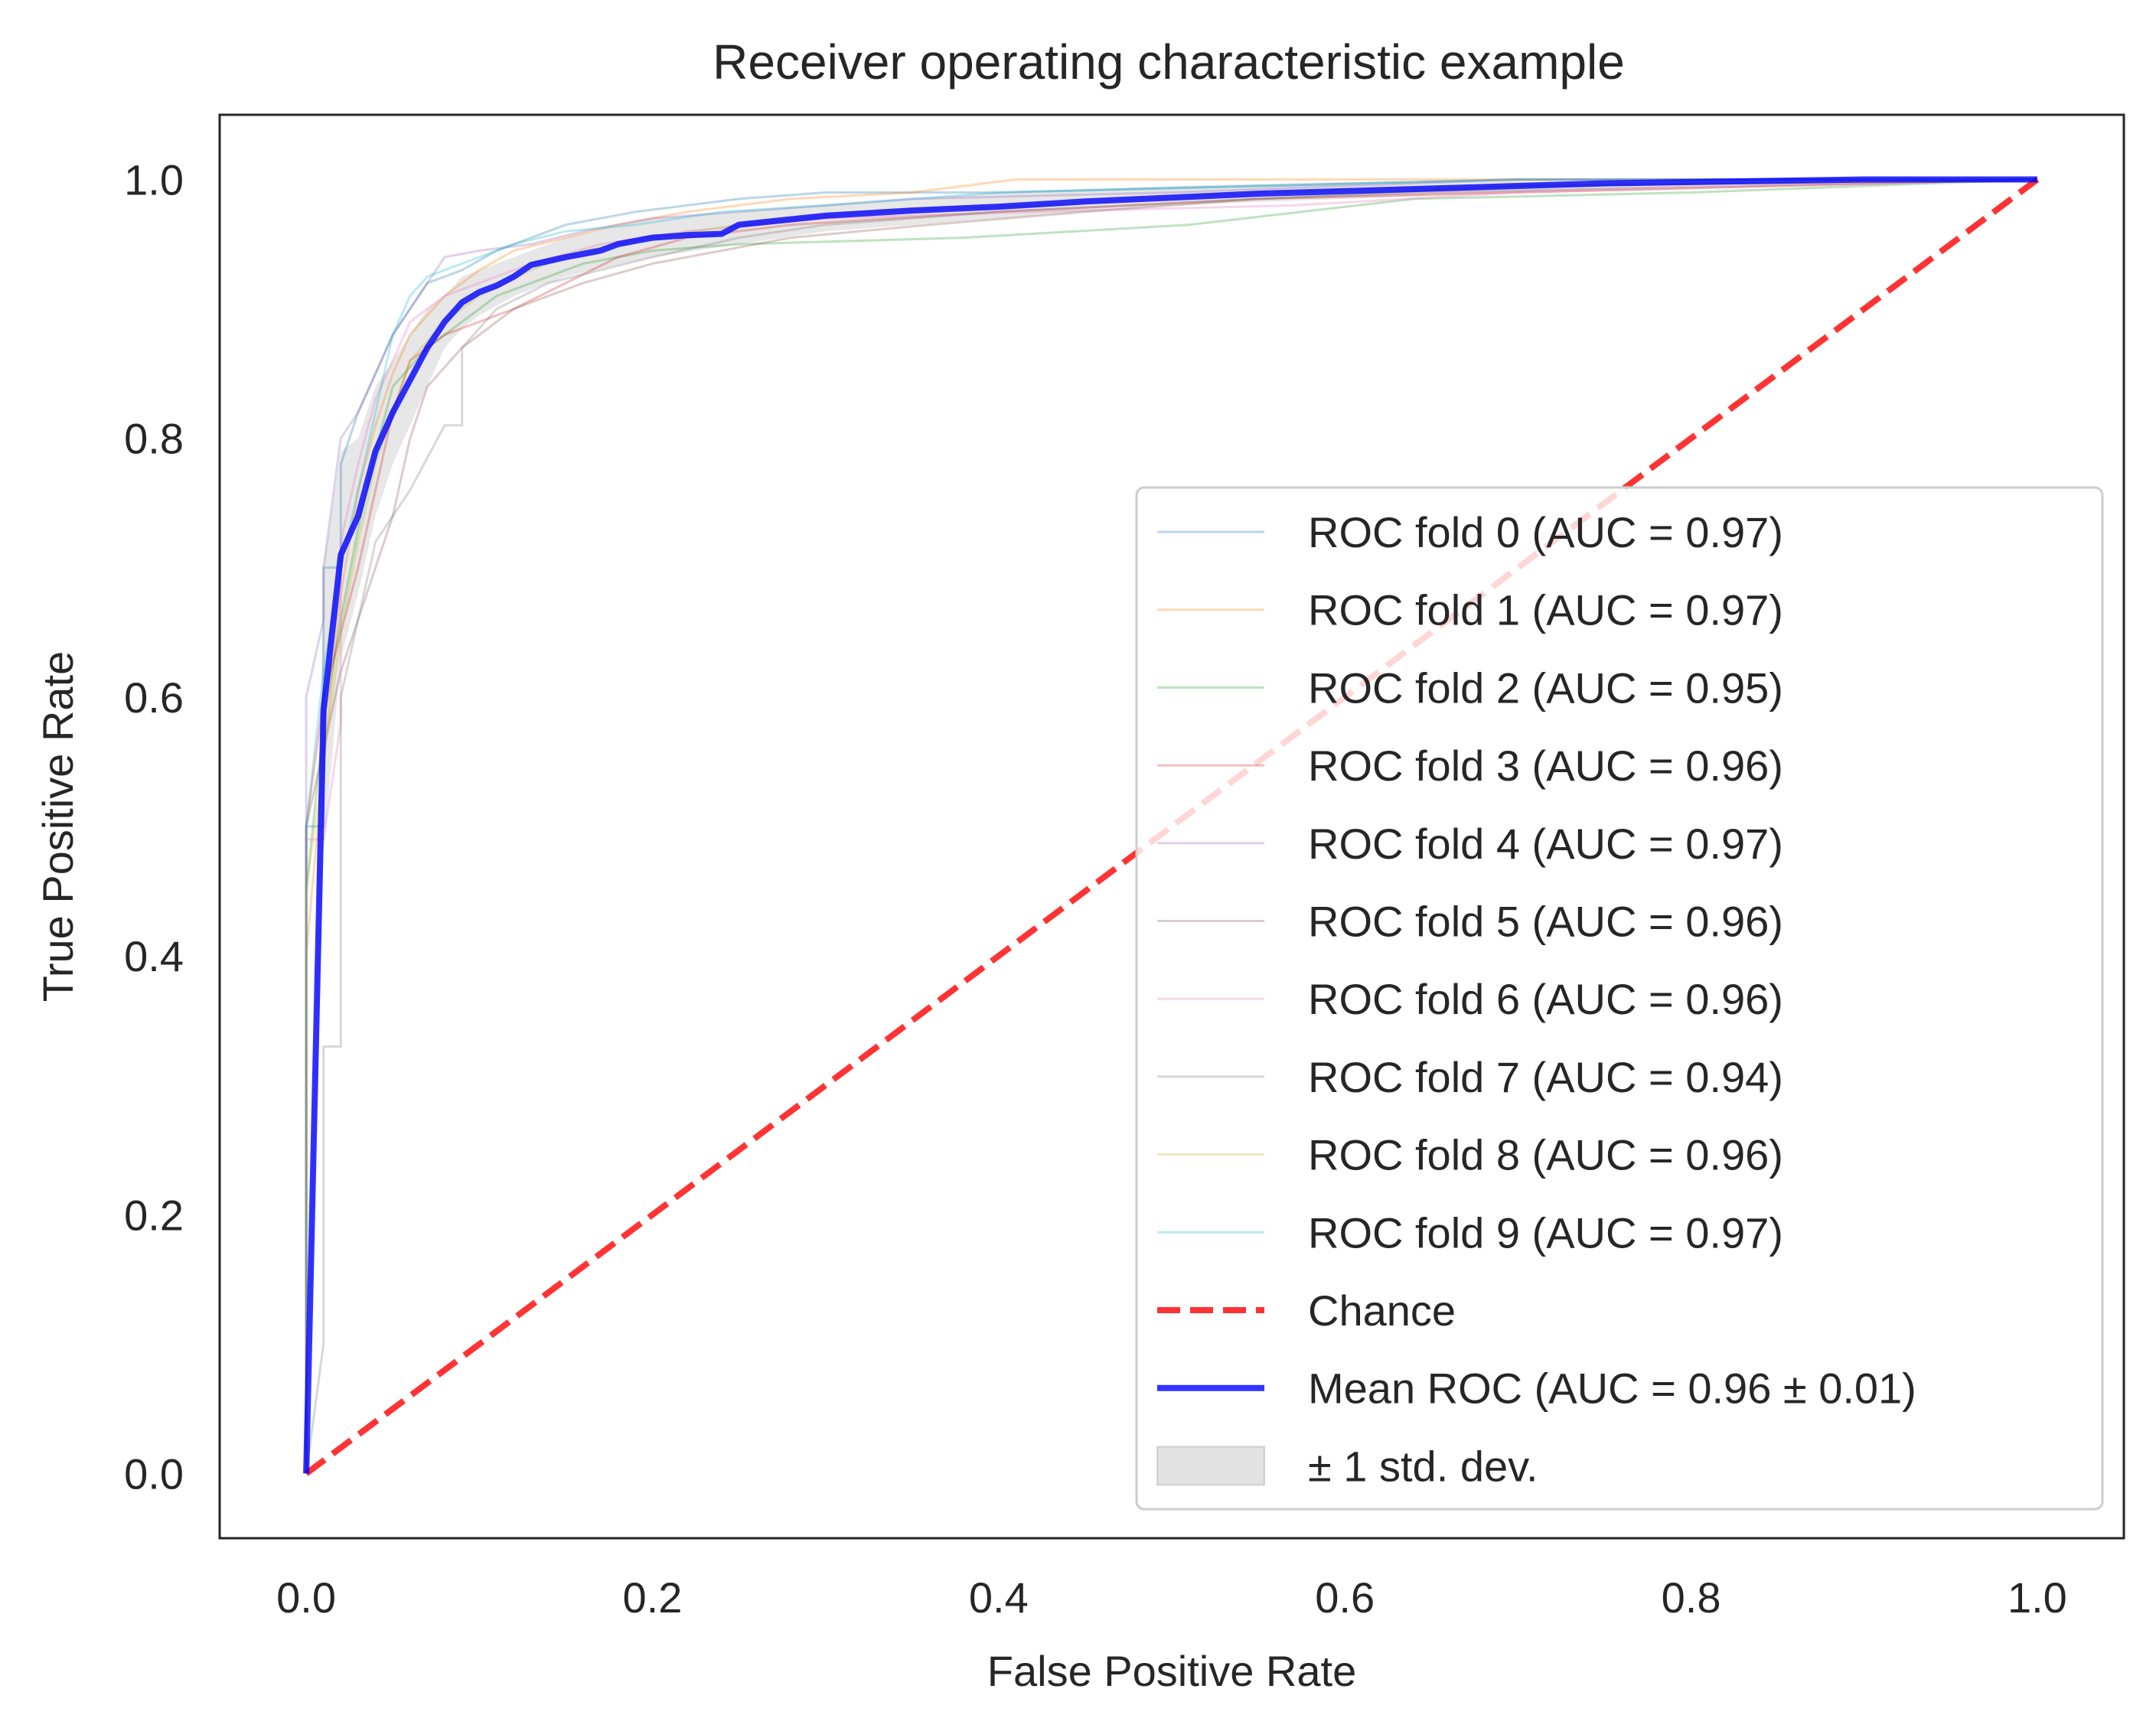 The height and width of the screenshot is (1728, 2156). What do you see at coordinates (1171, 1598) in the screenshot?
I see `x-axis-ticks: 0.0 0.2 0.4 0.6 0.8 1.0` at bounding box center [1171, 1598].